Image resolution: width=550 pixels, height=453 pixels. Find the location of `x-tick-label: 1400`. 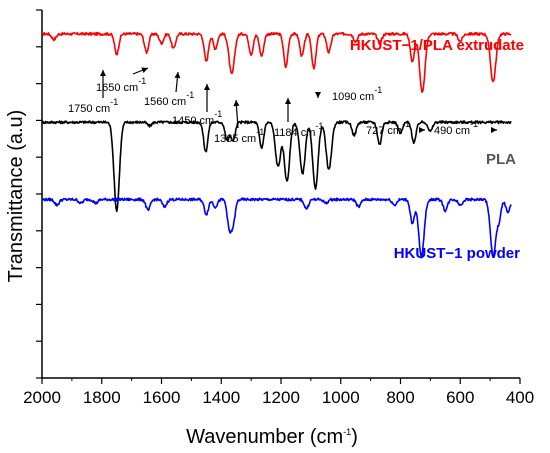

x-tick-label: 1400 is located at coordinates (221, 397).